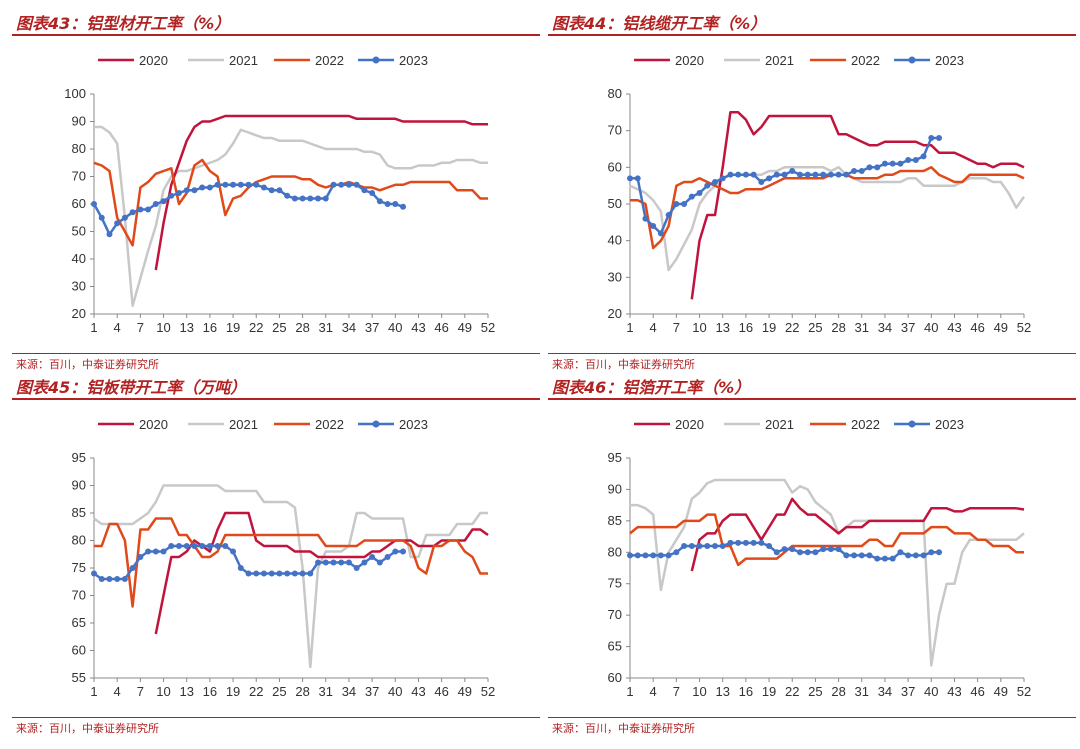  What do you see at coordinates (441, 327) in the screenshot?
I see `x-tick-label: 46` at bounding box center [441, 327].